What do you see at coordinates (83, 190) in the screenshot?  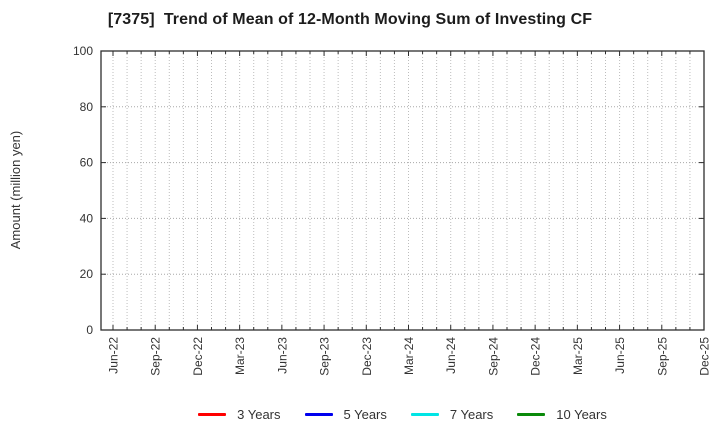 I see `y-tick-labels: 0 20 40 60 80 100` at bounding box center [83, 190].